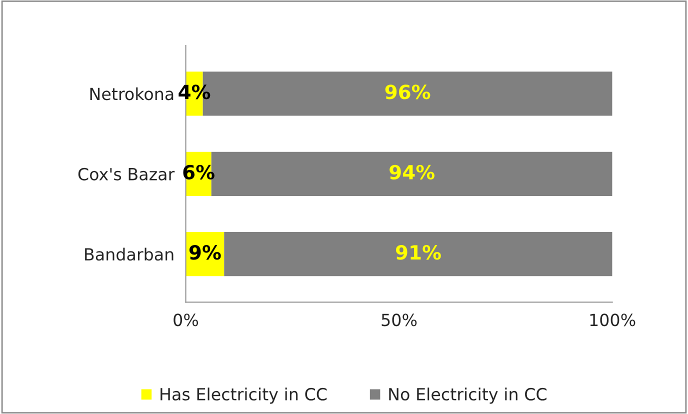 The image size is (688, 414). Describe the element at coordinates (407, 92) in the screenshot. I see `data-label: 96%` at that location.